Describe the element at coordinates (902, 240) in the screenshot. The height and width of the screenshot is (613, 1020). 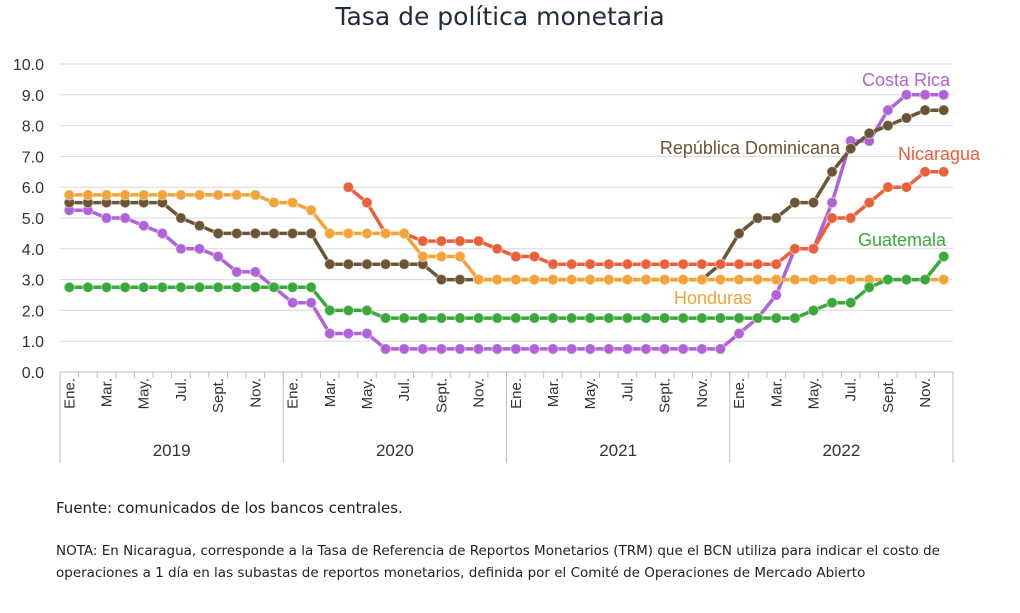
I see `series-label: Guatemala` at that location.